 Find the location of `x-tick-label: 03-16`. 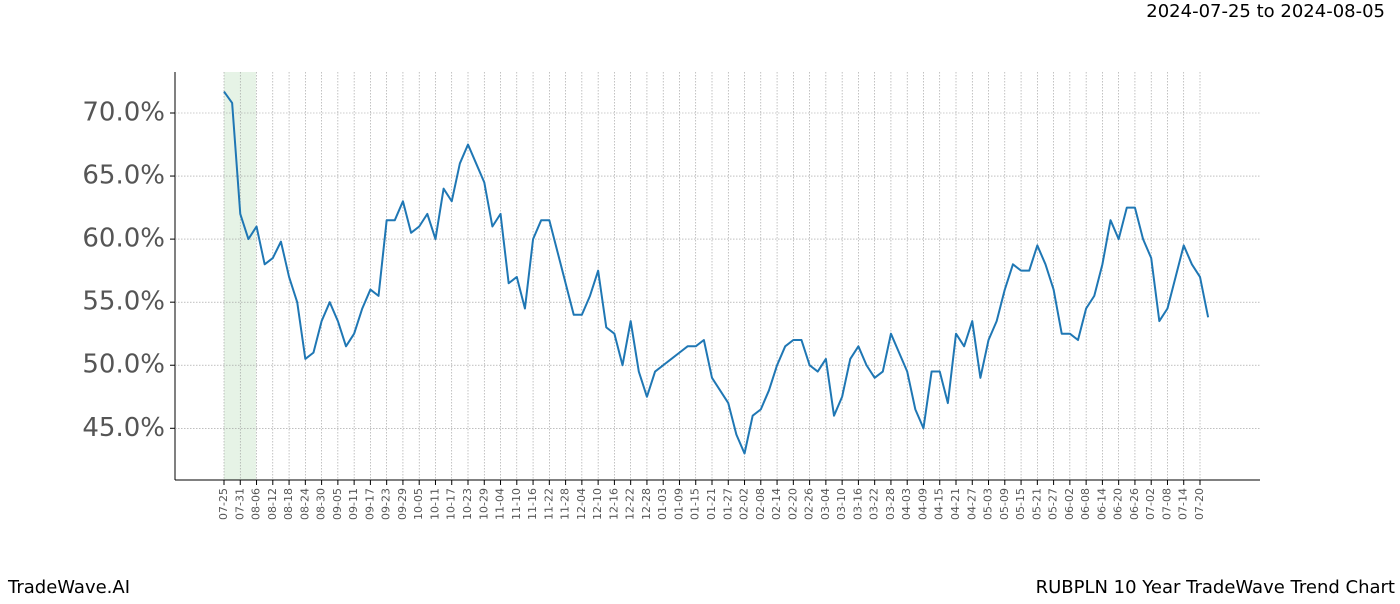

x-tick-label: 03-16 is located at coordinates (857, 504).